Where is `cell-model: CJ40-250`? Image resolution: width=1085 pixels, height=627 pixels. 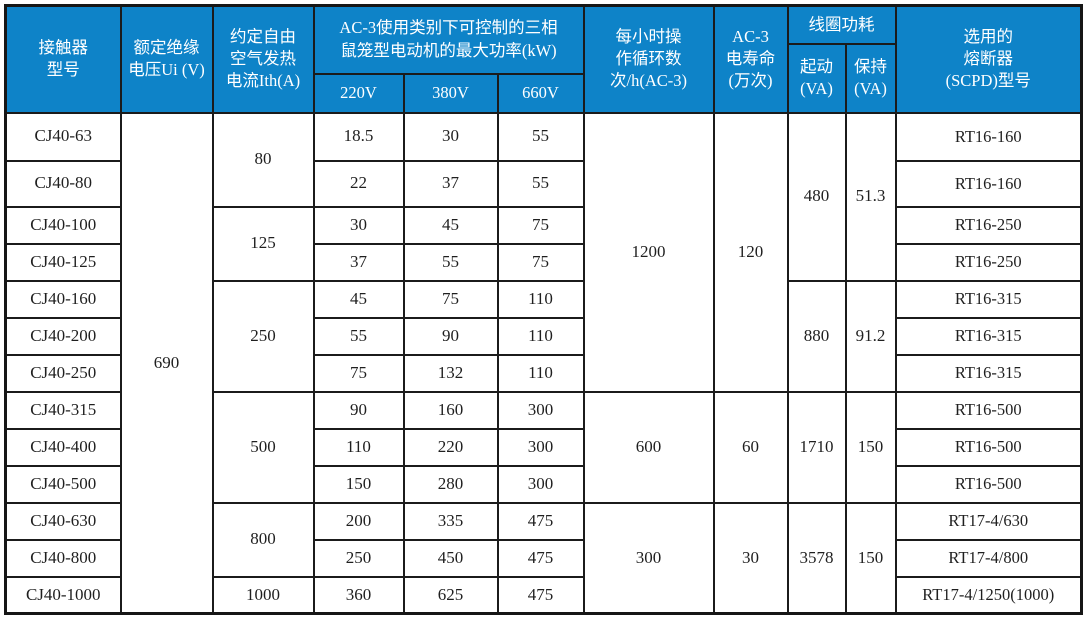 cell-model: CJ40-250 is located at coordinates (63, 373).